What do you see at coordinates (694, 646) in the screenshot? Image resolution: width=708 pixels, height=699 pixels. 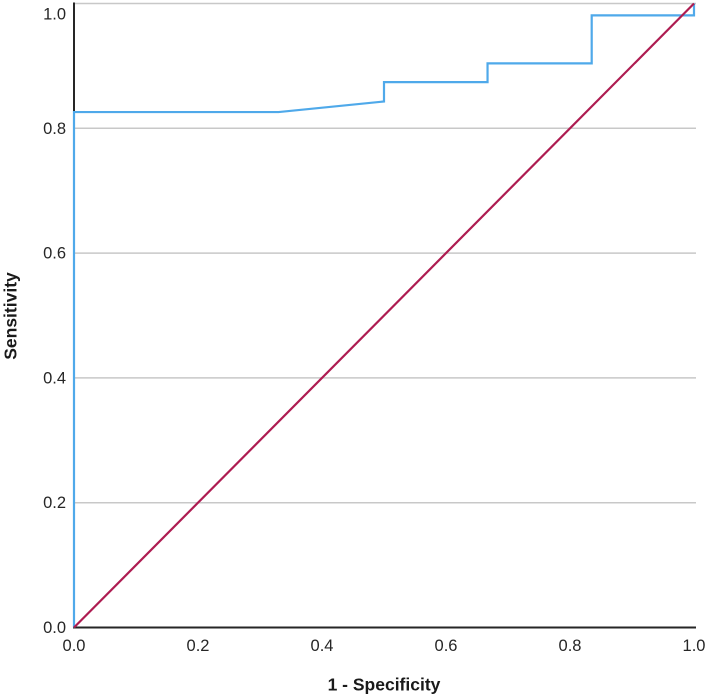 I see `x-tick-label: 1.0` at bounding box center [694, 646].